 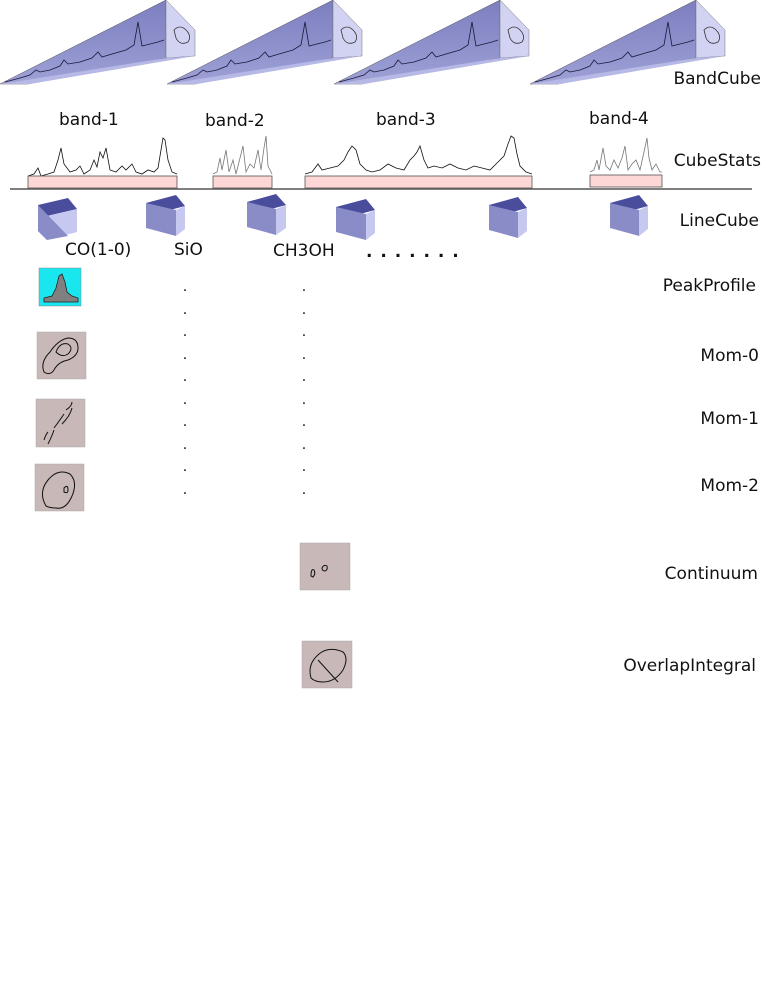 What do you see at coordinates (619, 119) in the screenshot?
I see `band-label: band-4` at bounding box center [619, 119].